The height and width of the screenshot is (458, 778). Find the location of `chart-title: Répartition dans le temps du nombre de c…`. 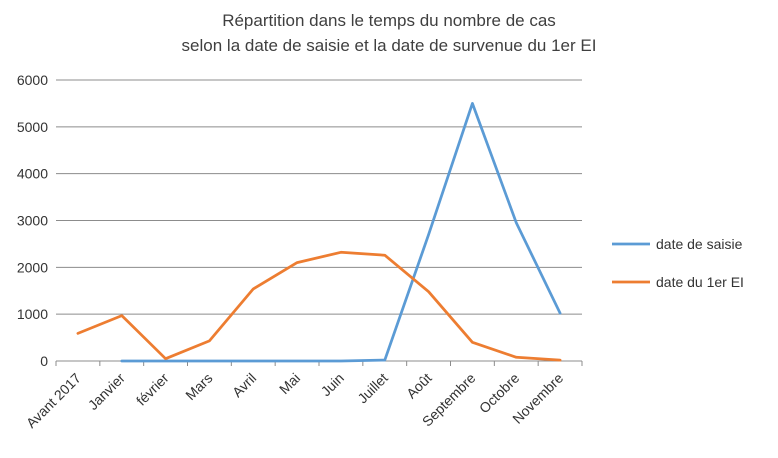

chart-title: Répartition dans le temps du nombre de c… is located at coordinates (389, 20).